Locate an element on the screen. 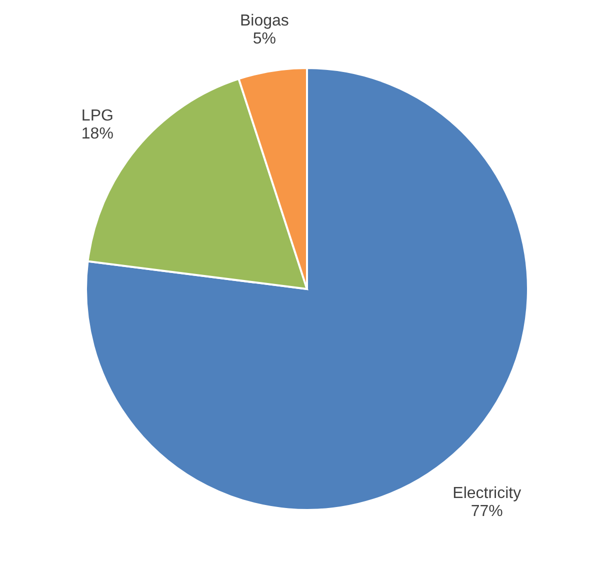 The width and height of the screenshot is (616, 580). data-label: 18% is located at coordinates (97, 134).